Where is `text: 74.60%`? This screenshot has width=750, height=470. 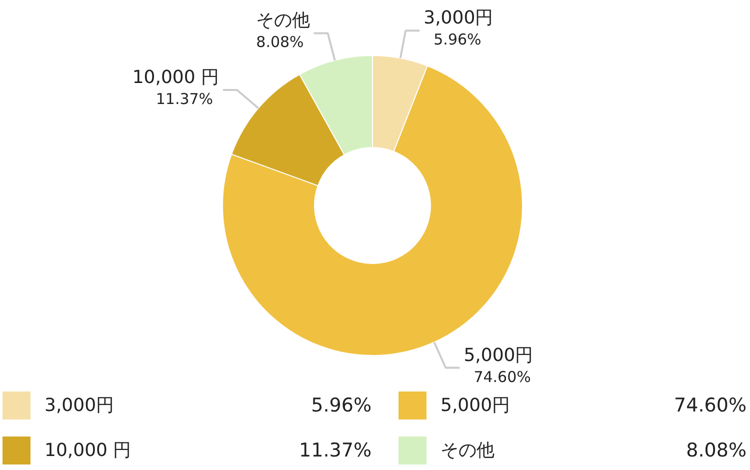 text: 74.60% is located at coordinates (710, 405).